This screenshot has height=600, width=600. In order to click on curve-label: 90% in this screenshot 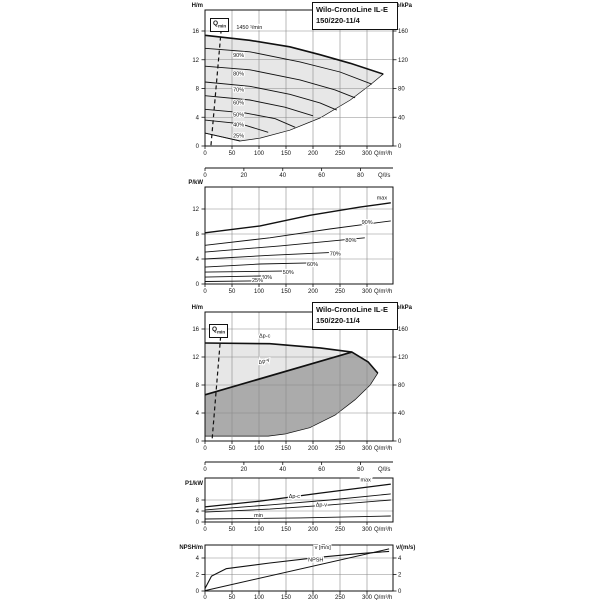, I will do `click(238, 56)`.